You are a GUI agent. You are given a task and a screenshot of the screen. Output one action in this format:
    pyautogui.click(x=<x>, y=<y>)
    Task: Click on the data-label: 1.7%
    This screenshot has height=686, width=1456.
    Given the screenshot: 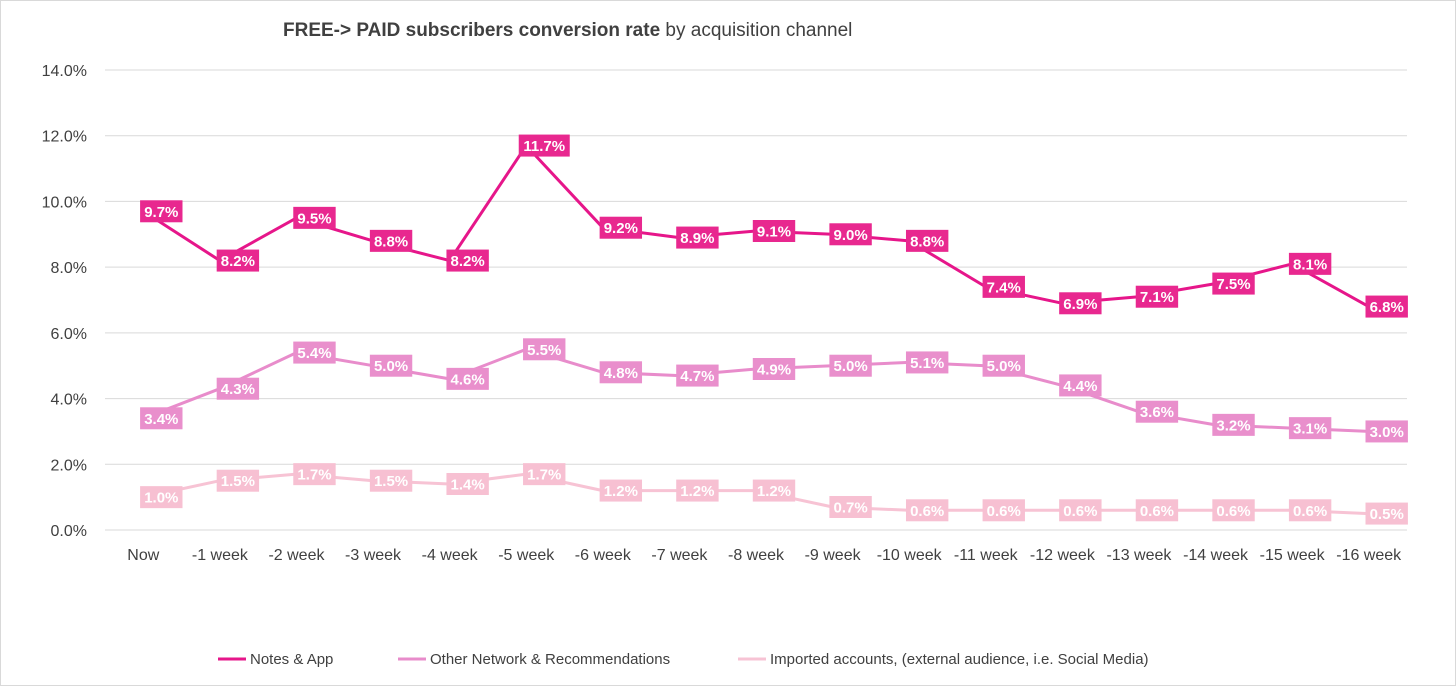 What is the action you would take?
    pyautogui.click(x=544, y=474)
    